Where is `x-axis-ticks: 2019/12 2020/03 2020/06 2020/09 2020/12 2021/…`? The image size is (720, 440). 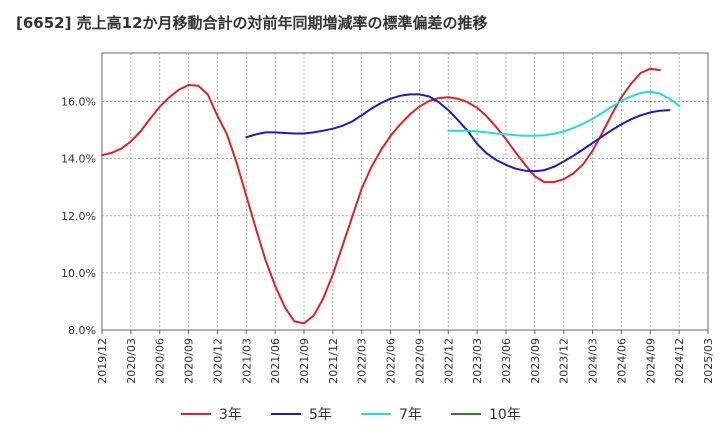 x-axis-ticks: 2019/12 2020/03 2020/06 2020/09 2020/12 2021/… is located at coordinates (405, 357).